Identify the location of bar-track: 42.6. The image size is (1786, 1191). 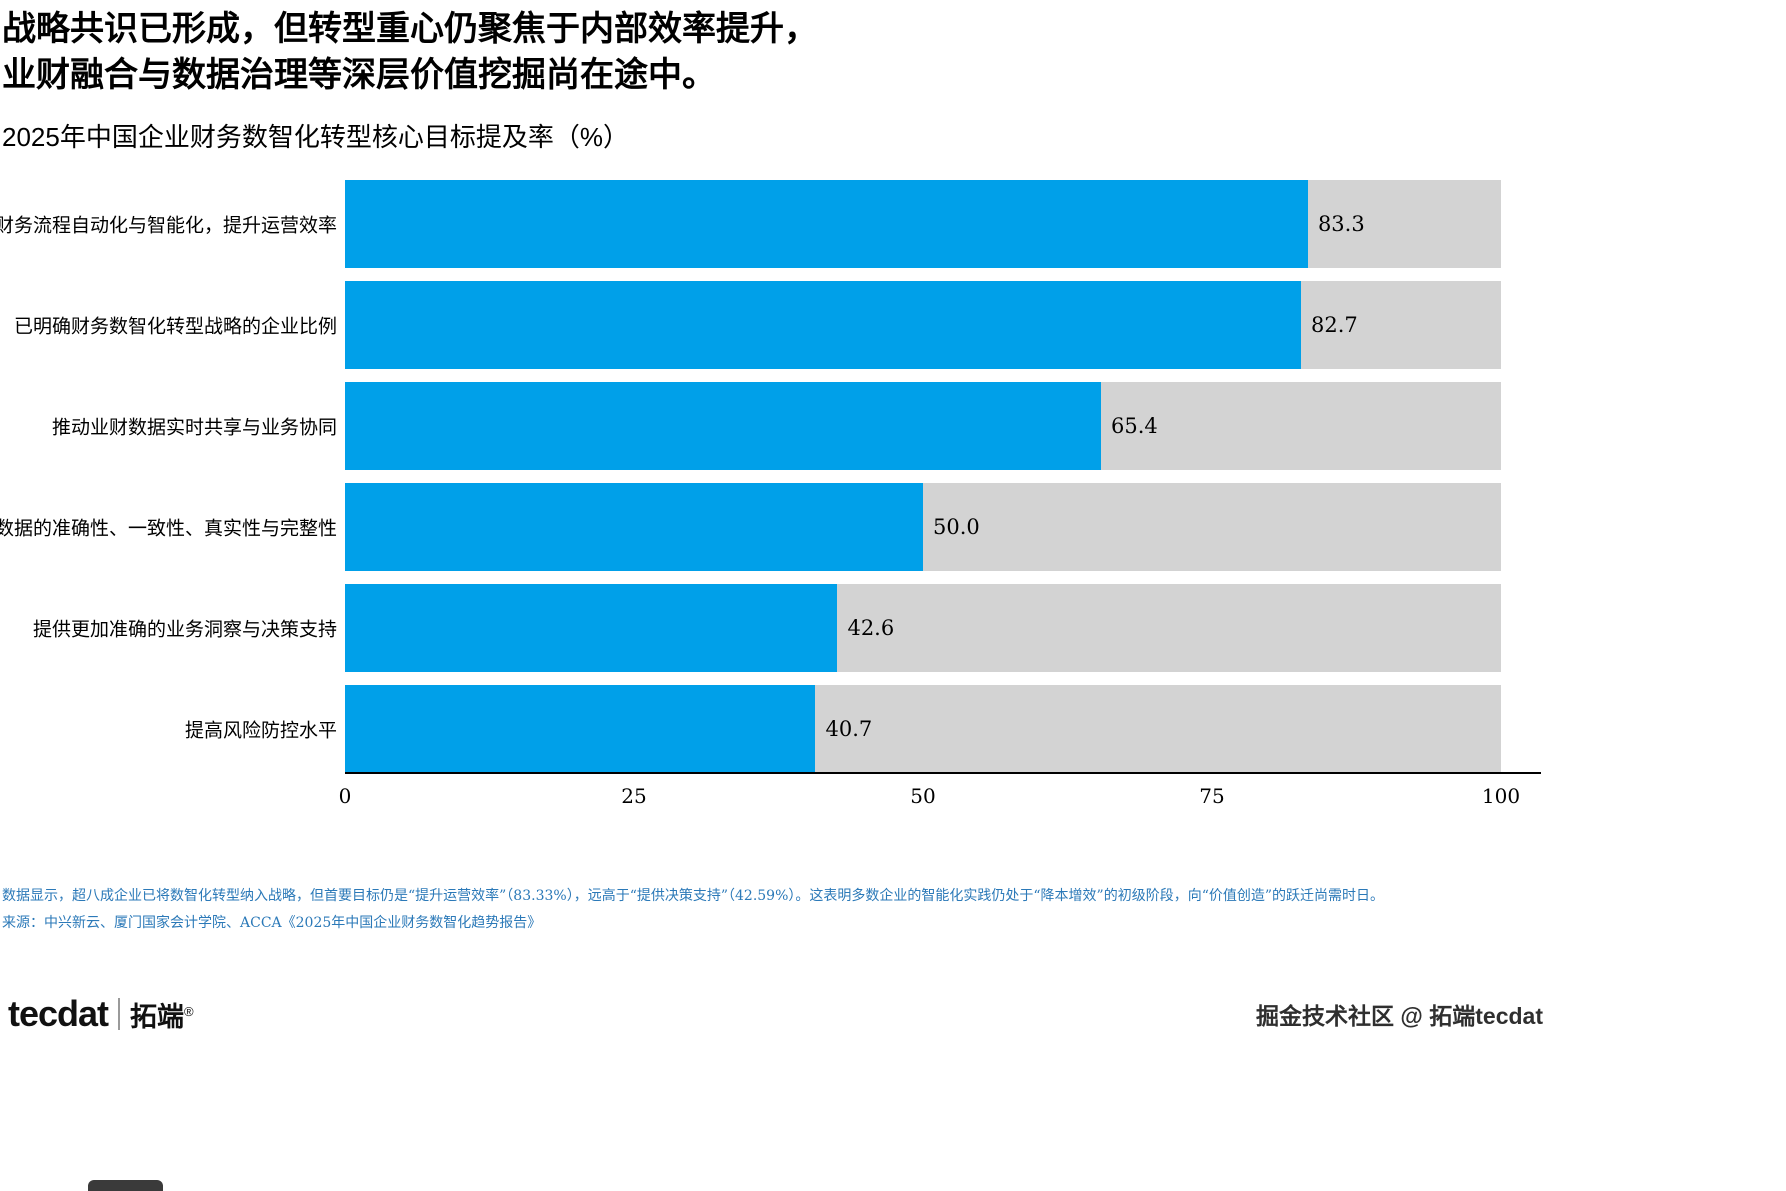
(923, 628).